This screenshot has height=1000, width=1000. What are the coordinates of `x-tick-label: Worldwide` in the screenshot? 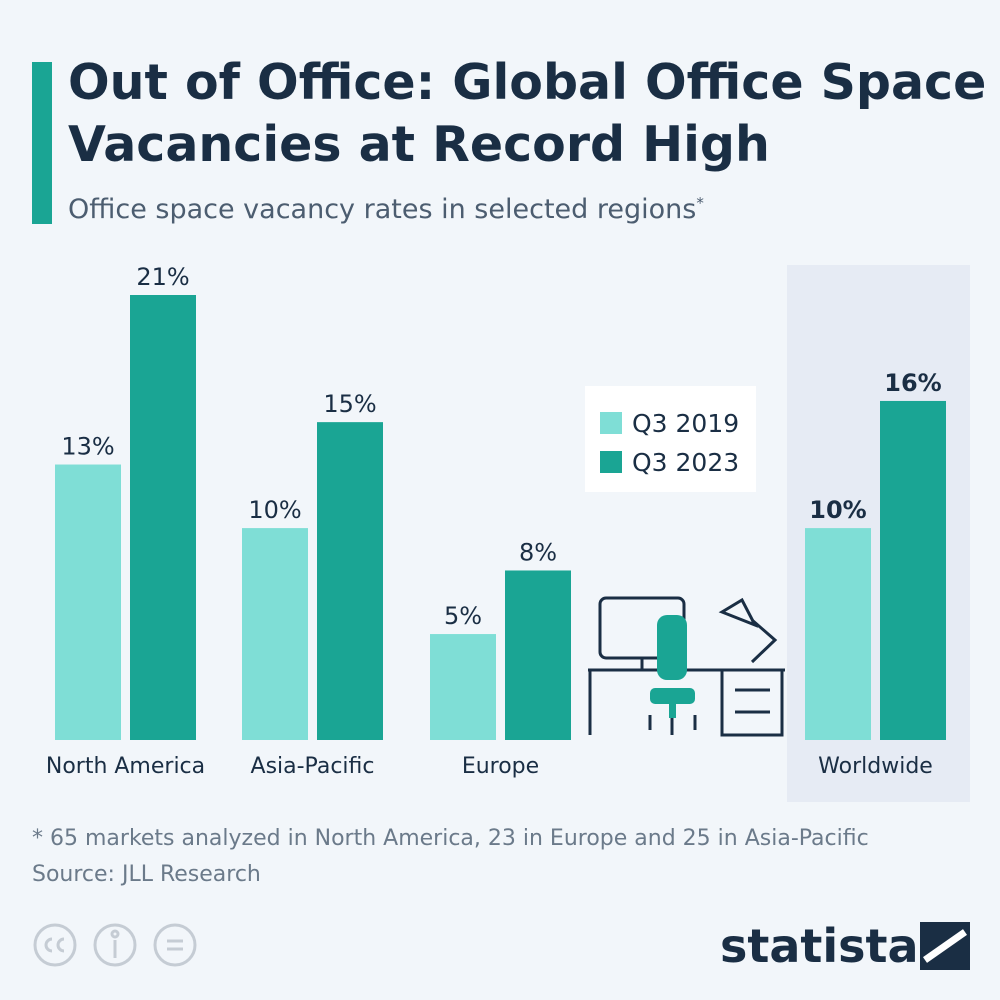 It's located at (875, 766).